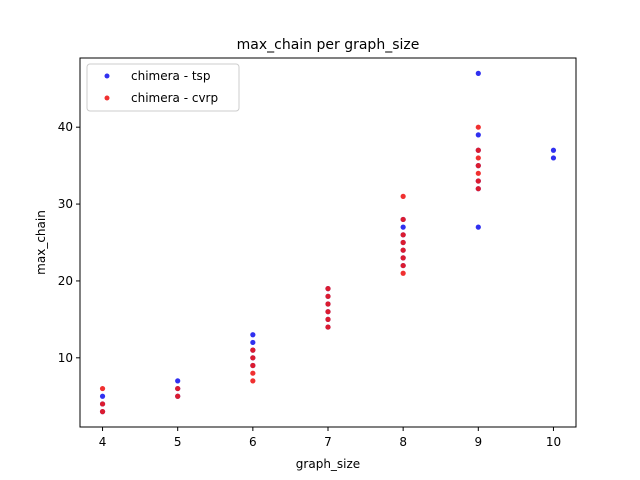 This screenshot has height=480, width=640. I want to click on x-tick-label: 7, so click(328, 442).